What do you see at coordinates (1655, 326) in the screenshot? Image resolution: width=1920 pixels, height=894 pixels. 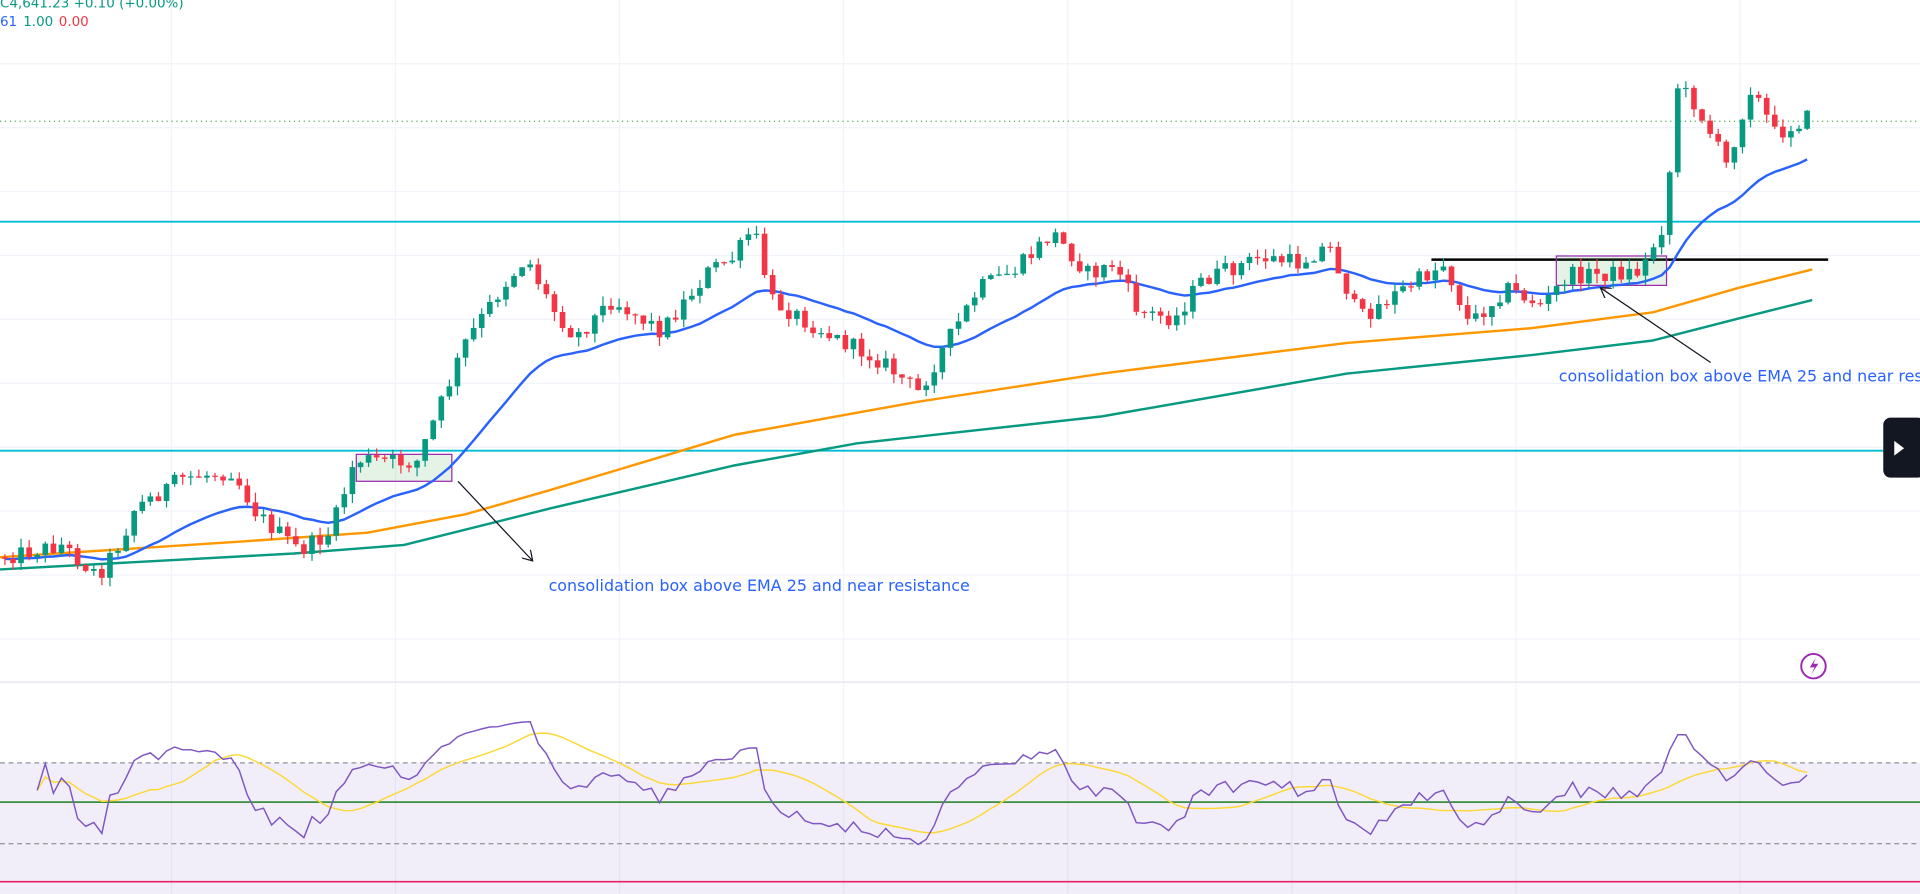 I see `arrow` at bounding box center [1655, 326].